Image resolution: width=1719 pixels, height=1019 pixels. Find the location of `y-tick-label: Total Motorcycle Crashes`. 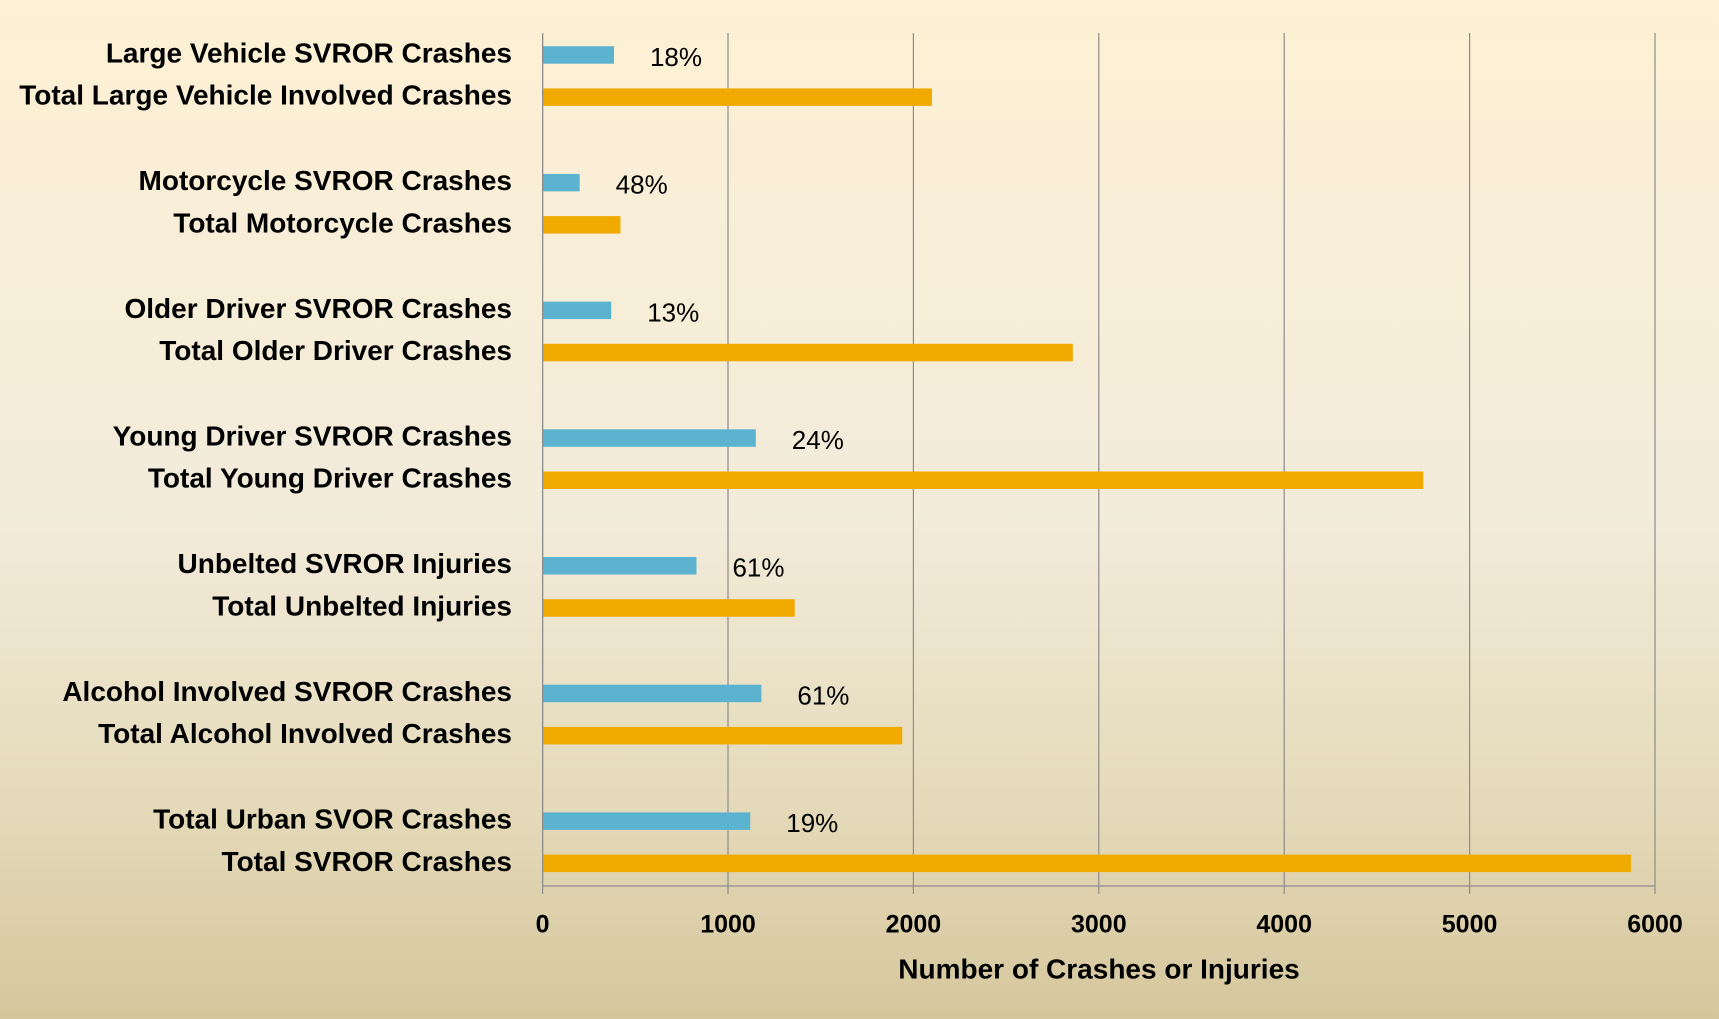

y-tick-label: Total Motorcycle Crashes is located at coordinates (342, 222).